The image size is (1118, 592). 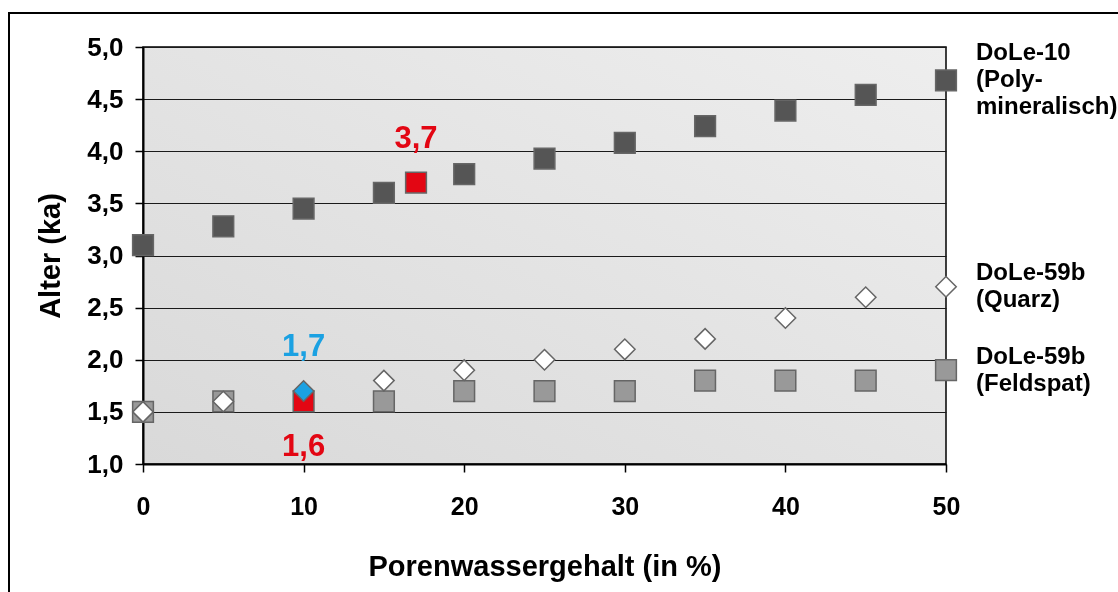 I want to click on x-tick-label: 0, so click(x=143, y=505).